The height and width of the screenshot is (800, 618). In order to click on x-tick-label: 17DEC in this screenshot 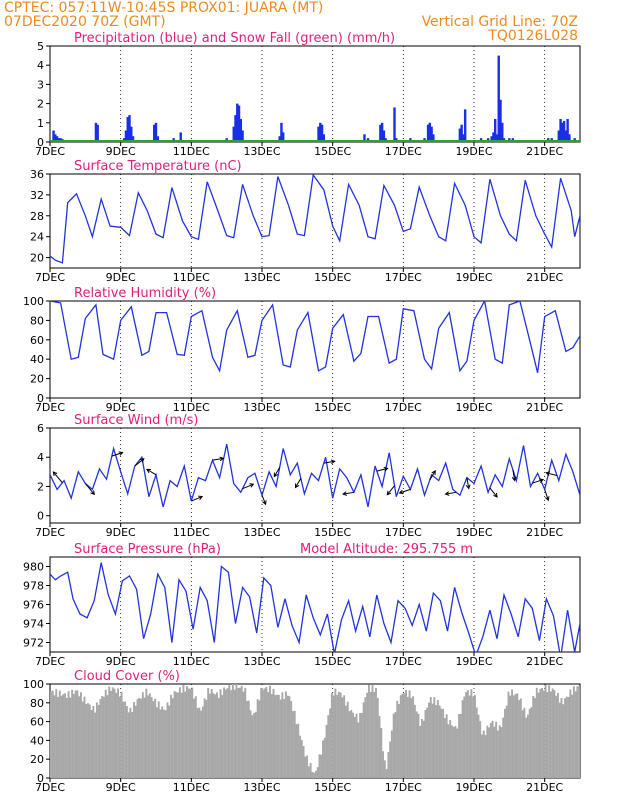, I will do `click(403, 787)`.